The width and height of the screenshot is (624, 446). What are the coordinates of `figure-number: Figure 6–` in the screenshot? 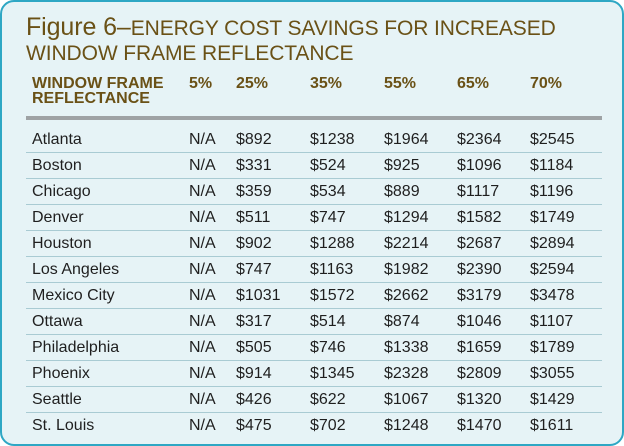 It's located at (78, 27).